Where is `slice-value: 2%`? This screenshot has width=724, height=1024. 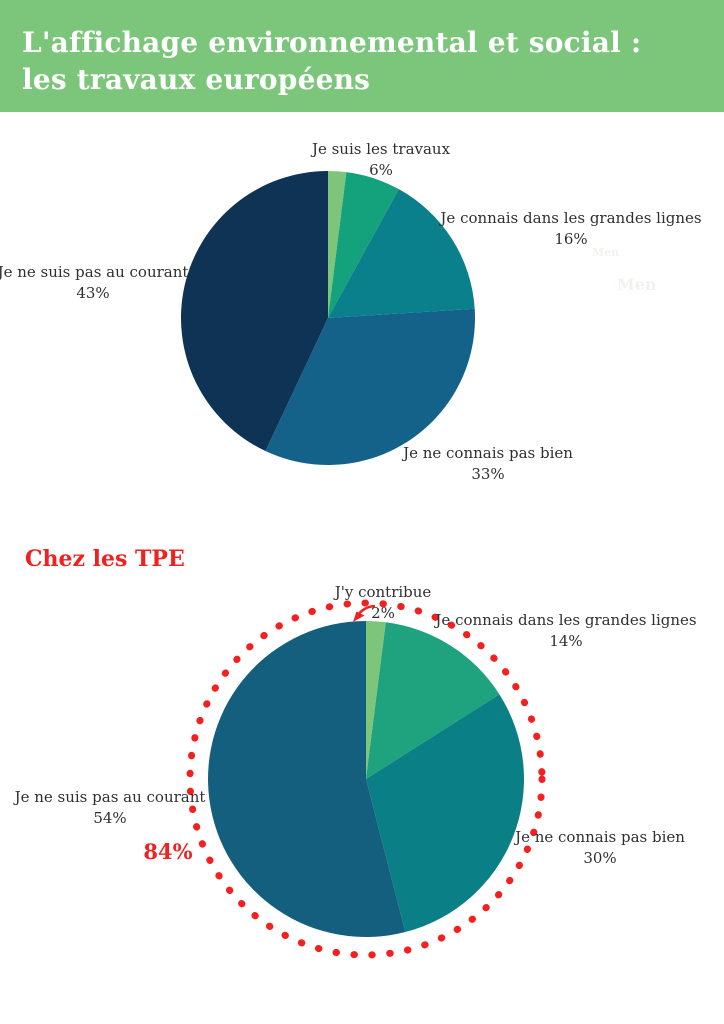 slice-value: 2% is located at coordinates (383, 613).